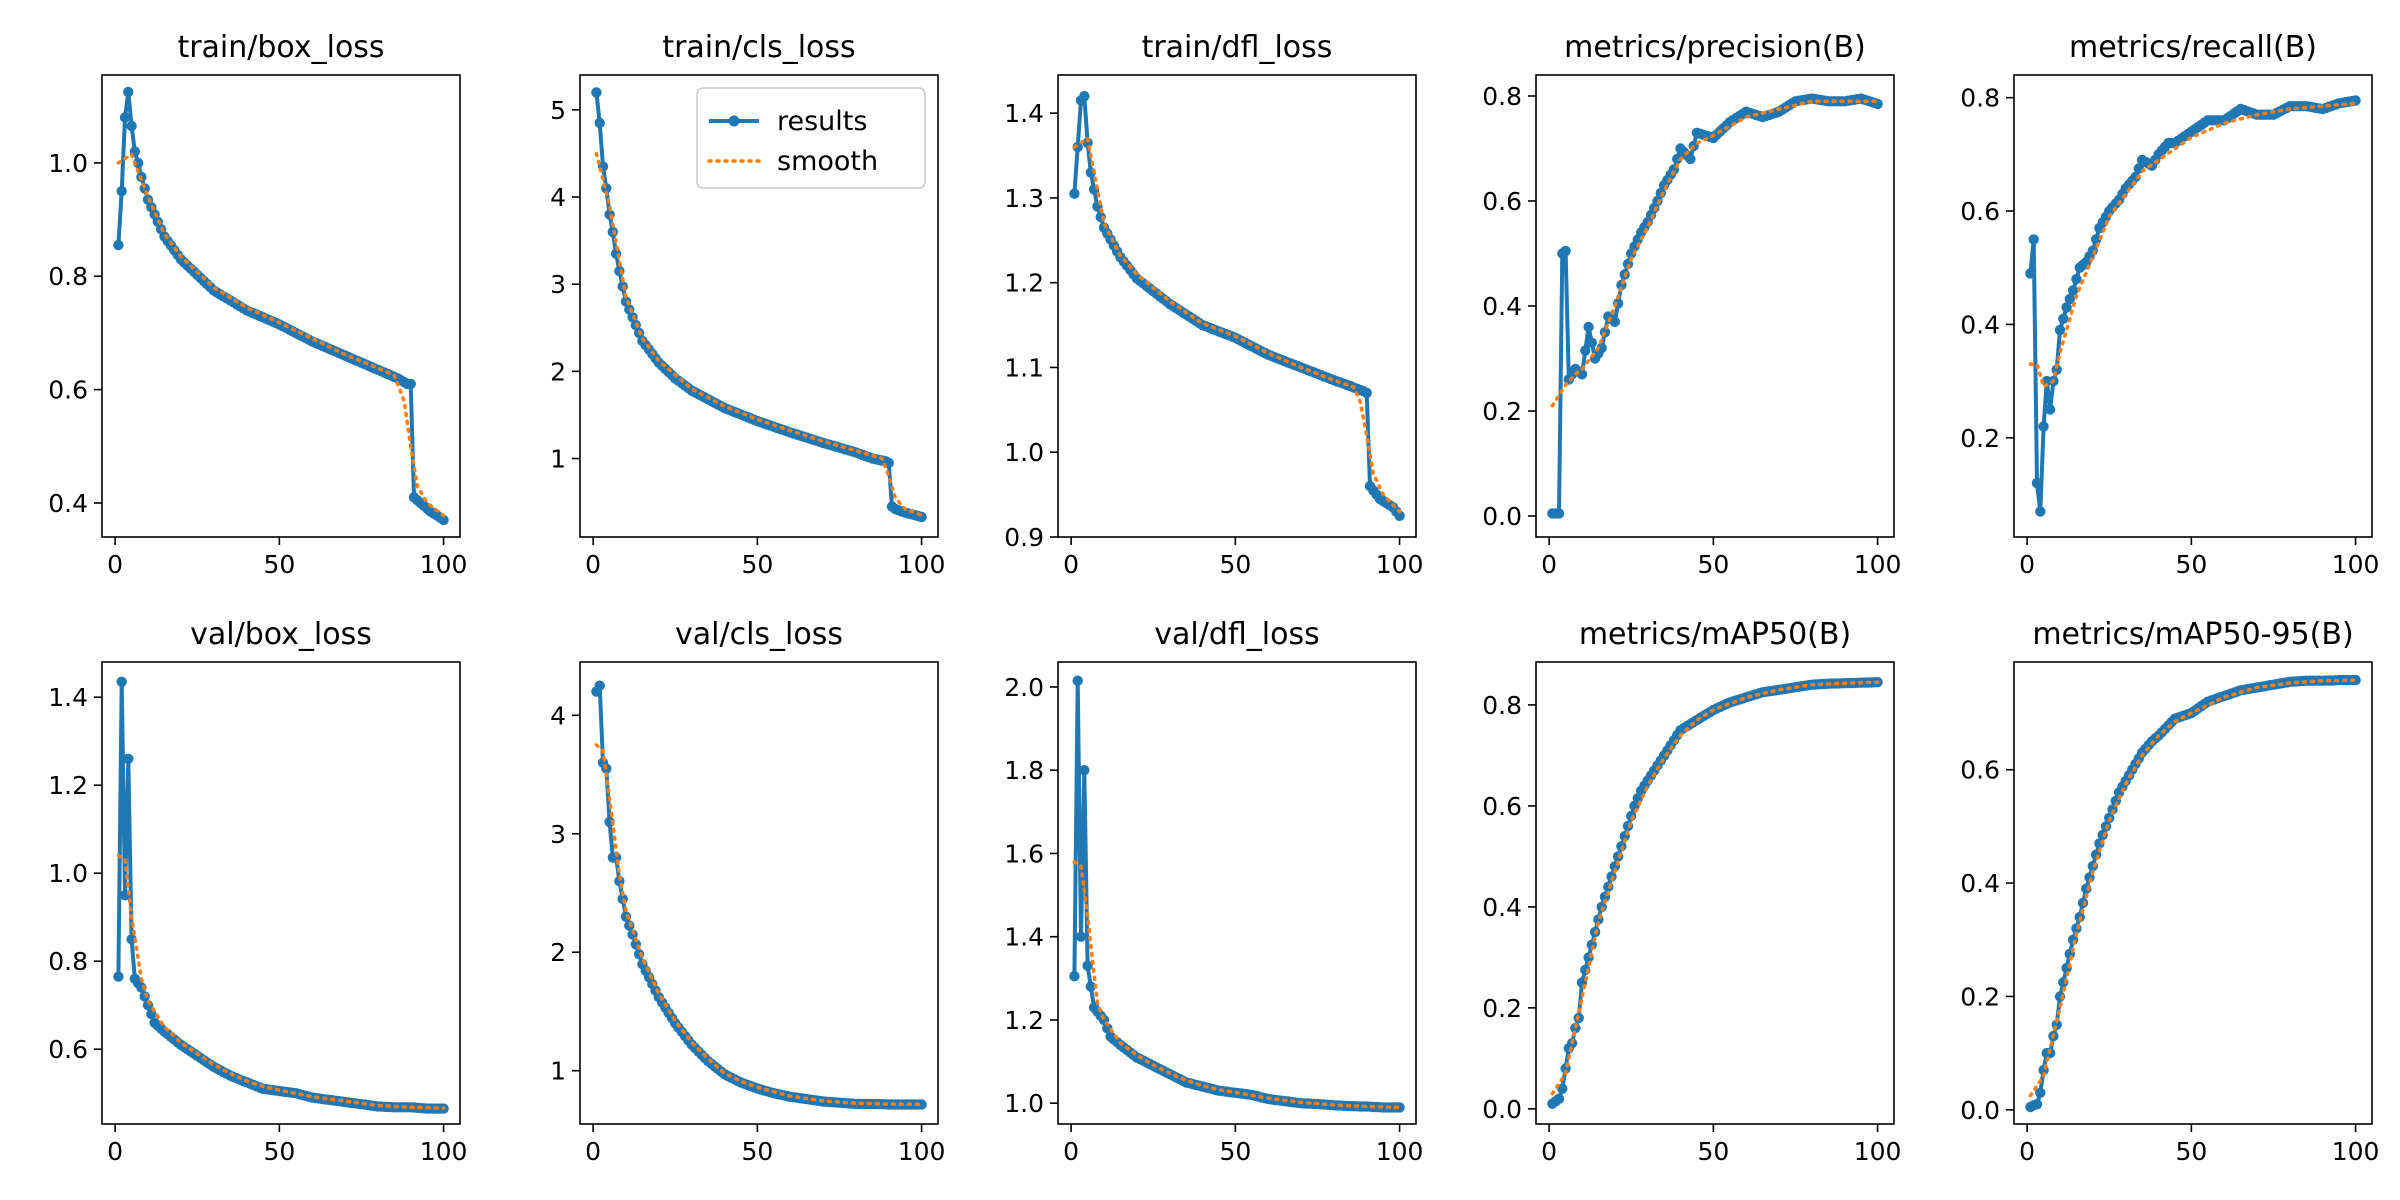 This screenshot has height=1200, width=2400. What do you see at coordinates (280, 47) in the screenshot?
I see `chart-title: train/box_loss` at bounding box center [280, 47].